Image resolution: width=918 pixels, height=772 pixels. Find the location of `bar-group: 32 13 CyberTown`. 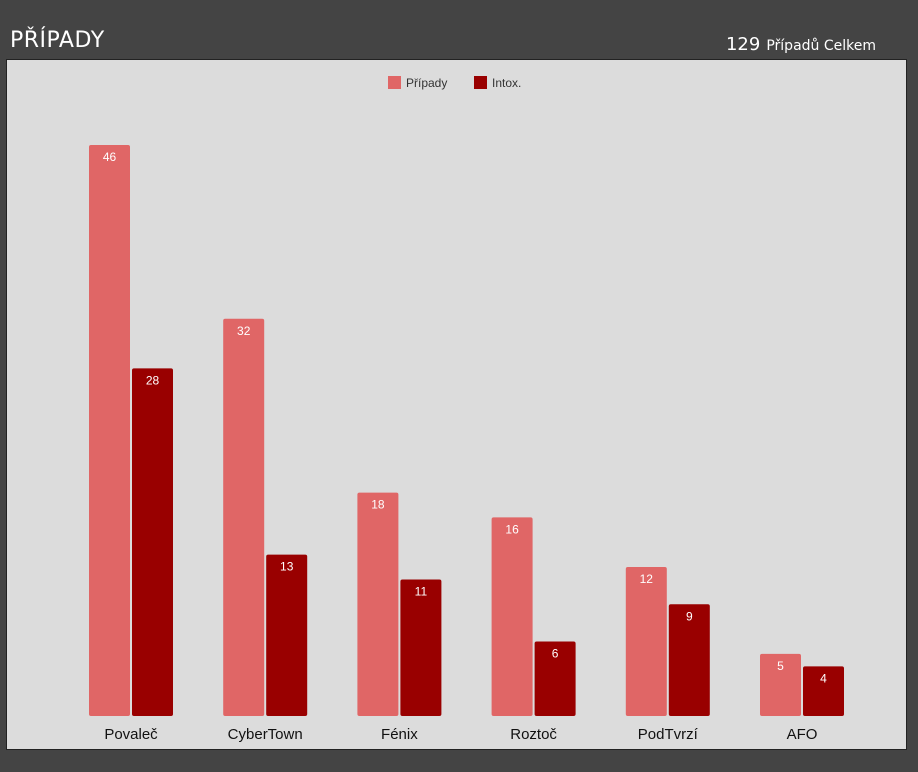

bar-group: 32 13 CyberTown is located at coordinates (265, 530).